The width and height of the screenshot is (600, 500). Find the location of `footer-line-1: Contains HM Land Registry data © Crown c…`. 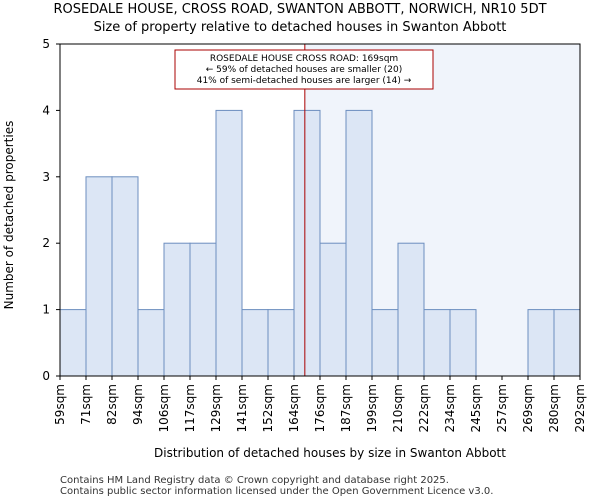

footer-line-1: Contains HM Land Registry data © Crown c… is located at coordinates (254, 480).